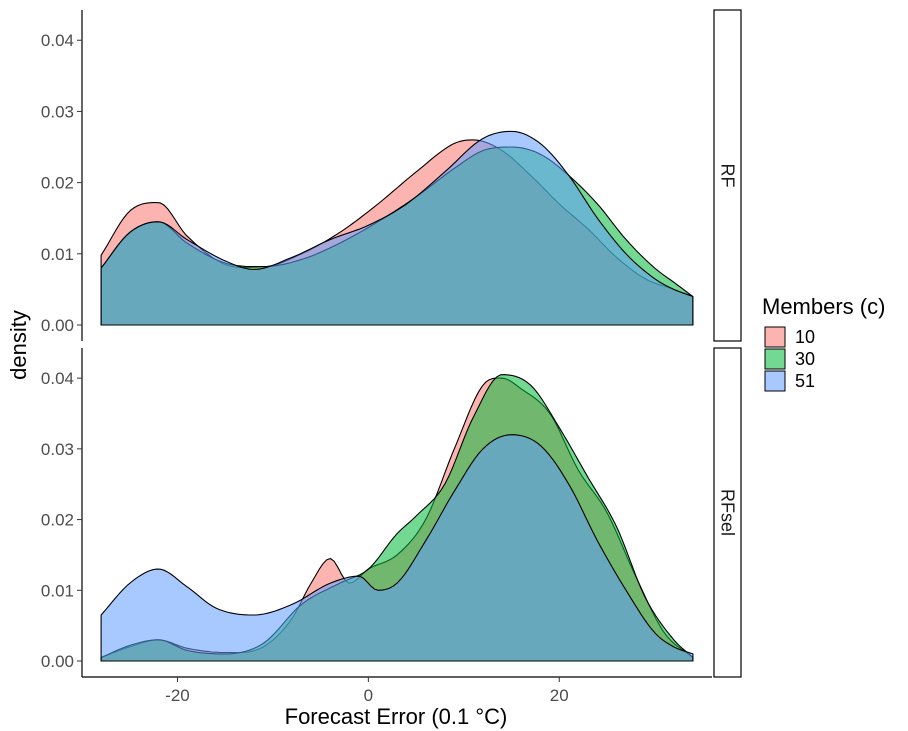 The height and width of the screenshot is (731, 908). I want to click on legend-title: Members (c), so click(823, 306).